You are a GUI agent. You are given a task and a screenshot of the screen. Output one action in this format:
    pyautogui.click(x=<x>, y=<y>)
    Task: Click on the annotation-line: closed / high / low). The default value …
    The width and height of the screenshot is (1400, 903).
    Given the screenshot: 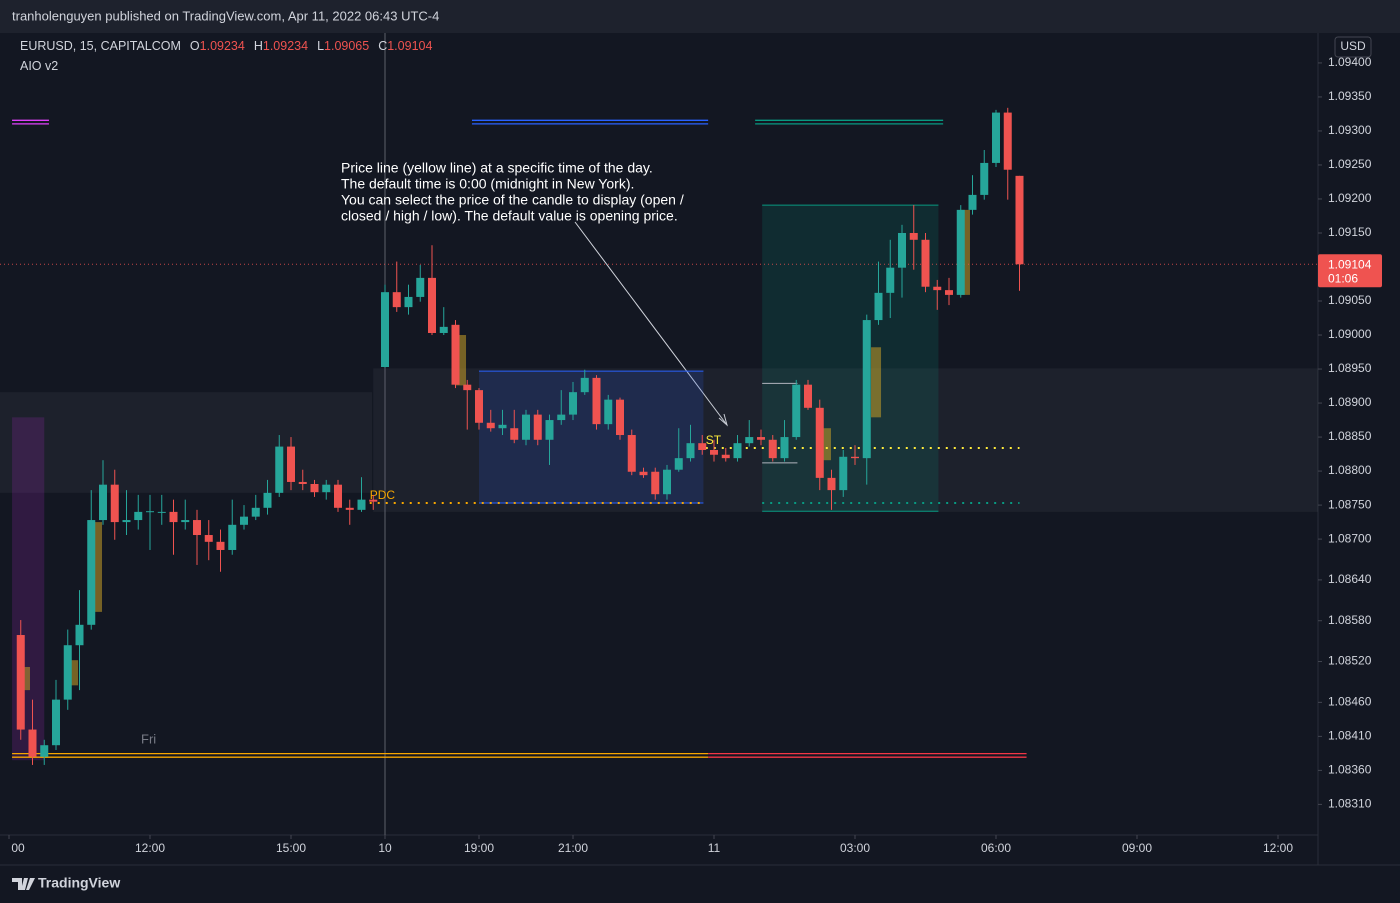 What is the action you would take?
    pyautogui.click(x=509, y=216)
    